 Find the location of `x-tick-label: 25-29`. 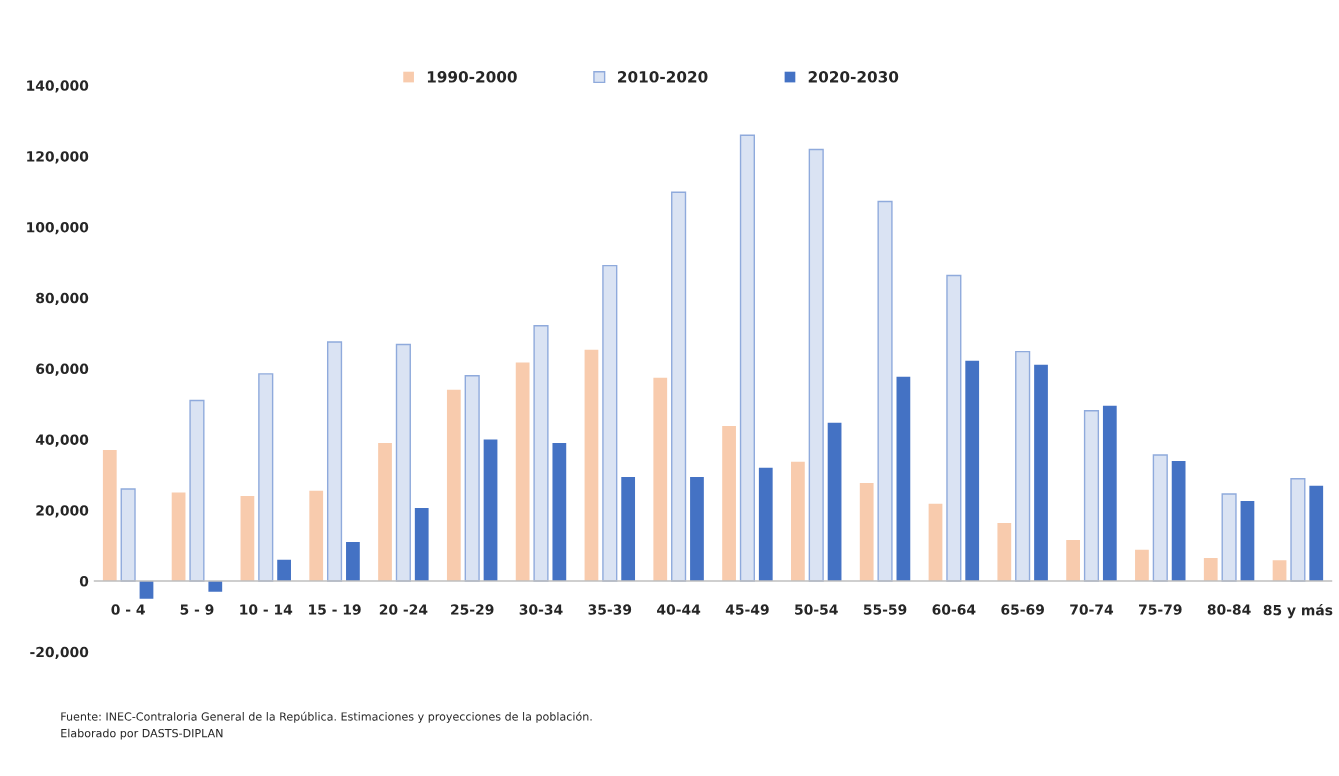

x-tick-label: 25-29 is located at coordinates (472, 609).